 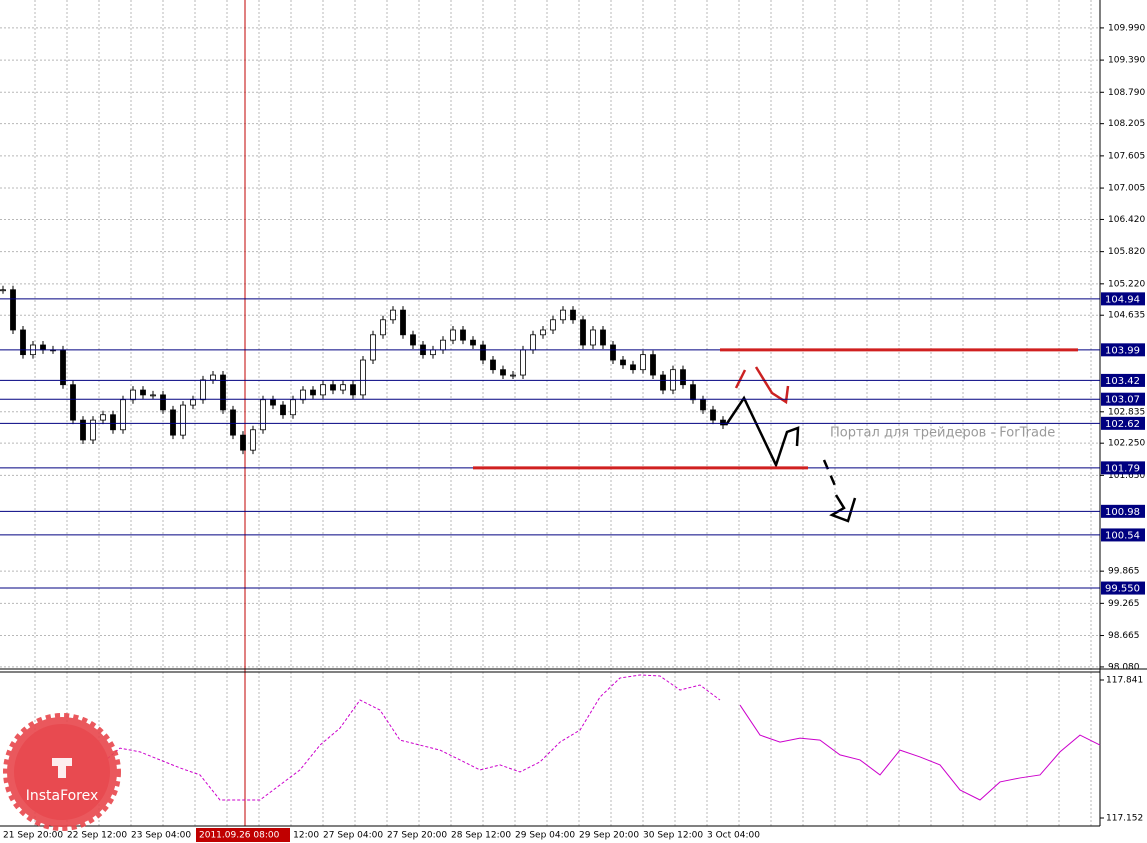 I want to click on watermark: Портал для трейдеров - ForTrade, so click(x=942, y=433).